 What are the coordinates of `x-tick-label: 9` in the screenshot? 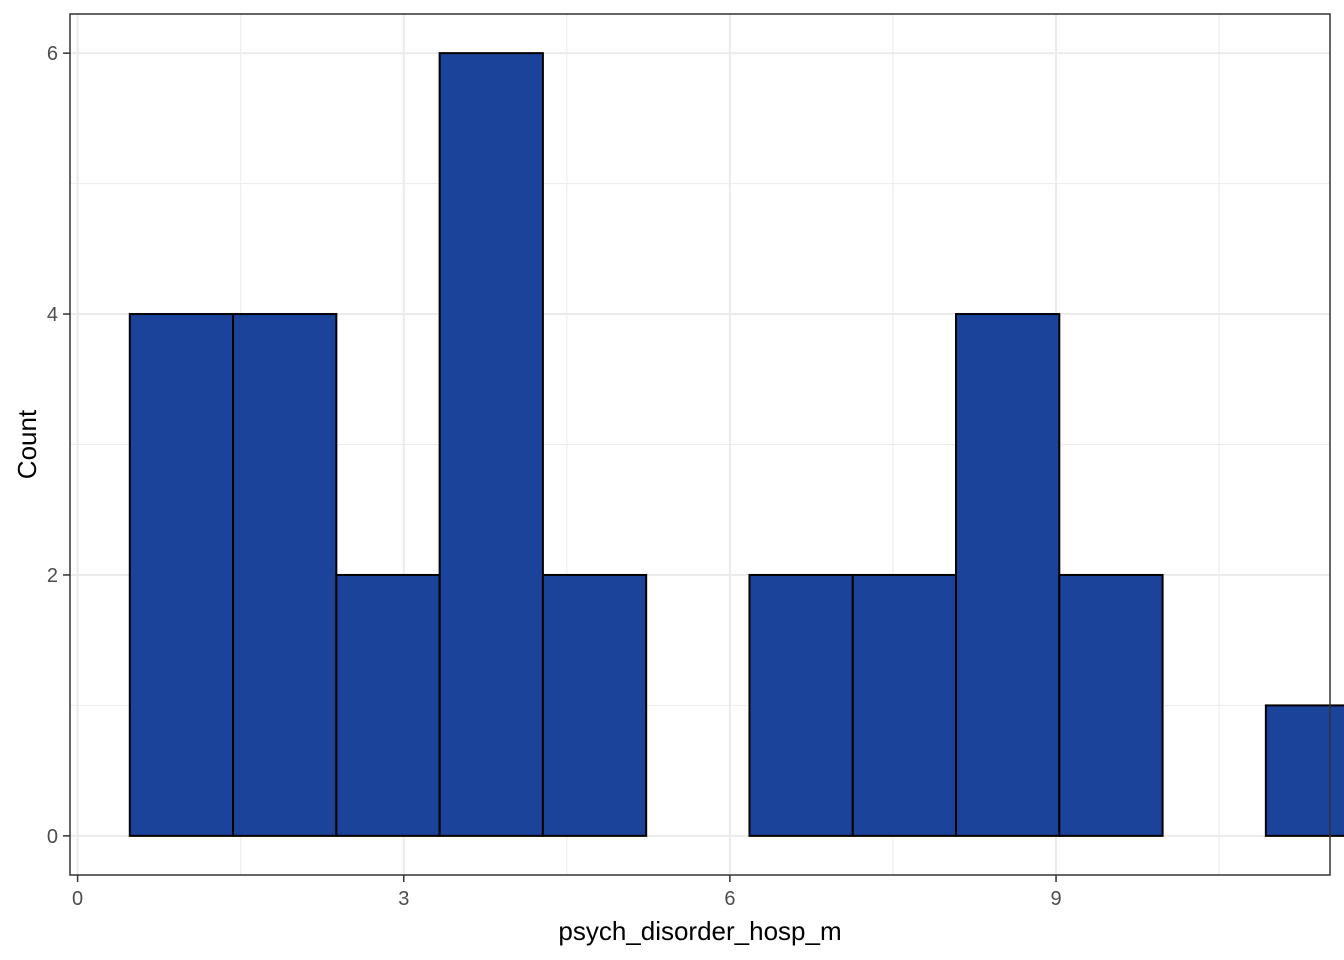 It's located at (1055, 899).